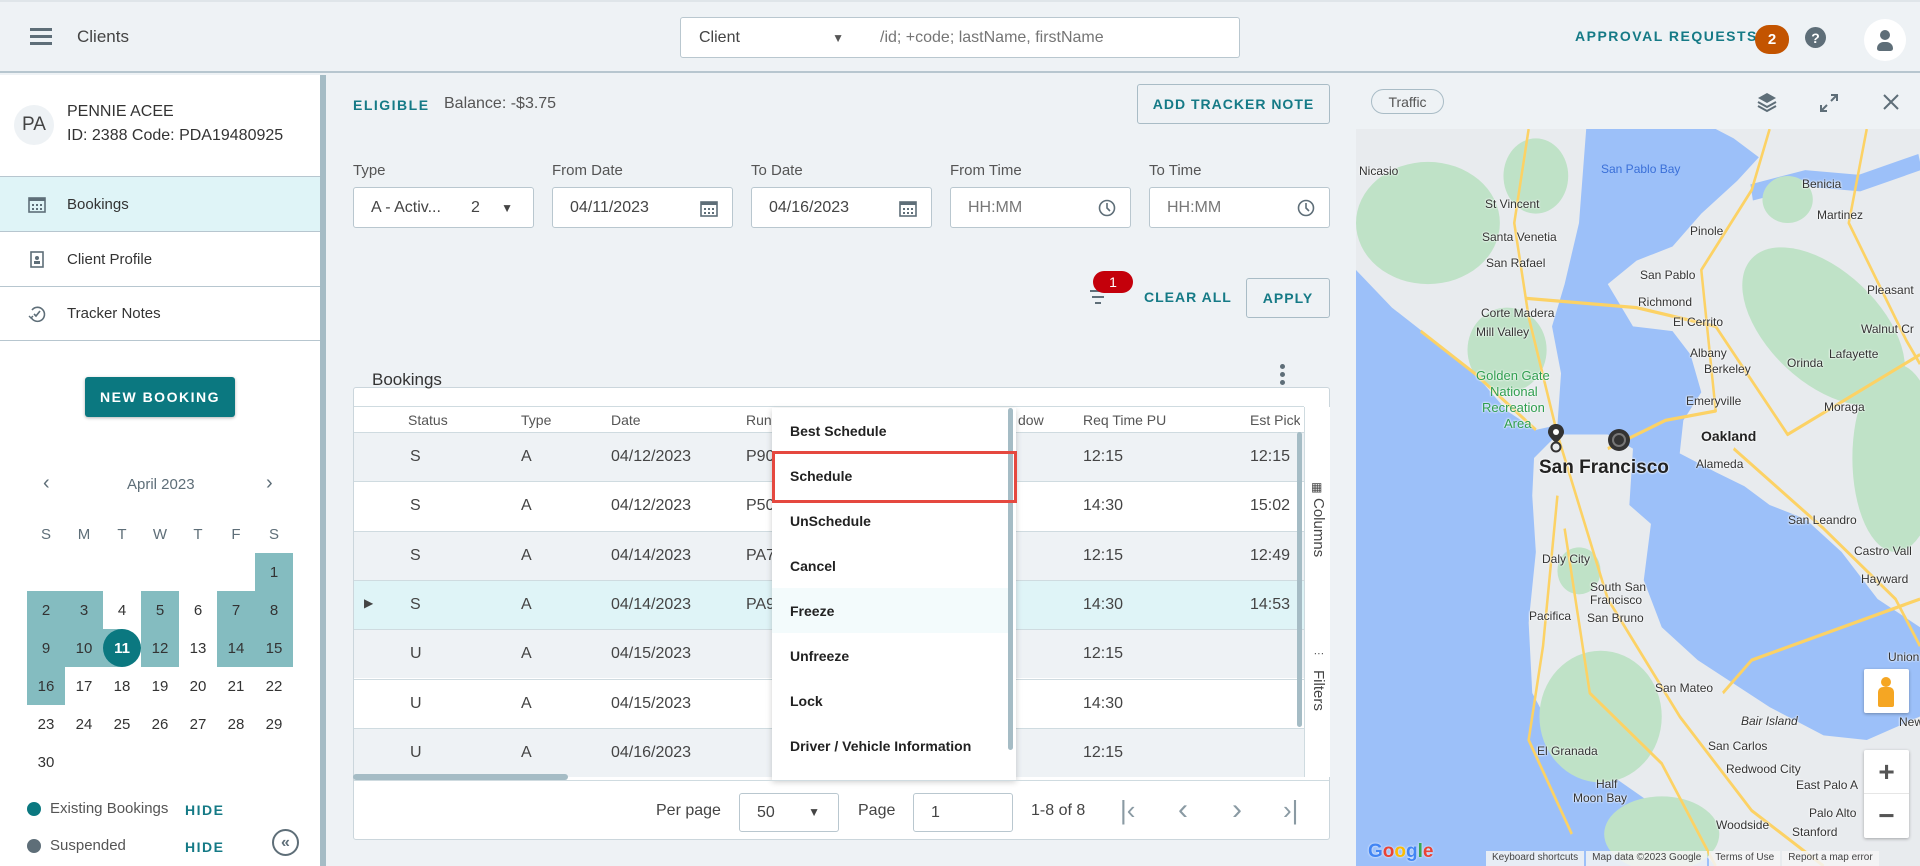 The image size is (1920, 866). I want to click on table-horizontal-scrollbar, so click(460, 777).